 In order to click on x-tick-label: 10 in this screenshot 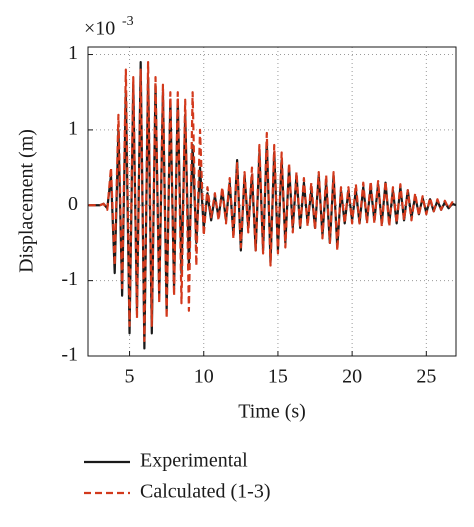, I will do `click(204, 377)`.